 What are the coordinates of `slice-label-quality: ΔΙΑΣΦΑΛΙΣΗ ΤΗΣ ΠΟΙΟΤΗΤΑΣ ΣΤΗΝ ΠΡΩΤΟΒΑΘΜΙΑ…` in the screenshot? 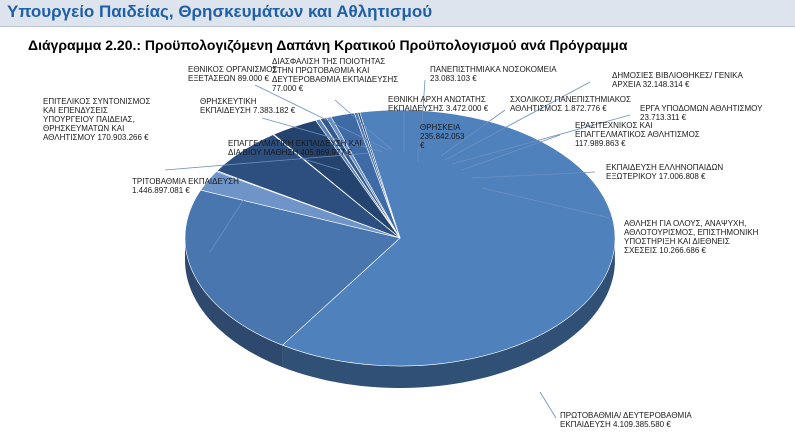 It's located at (335, 75).